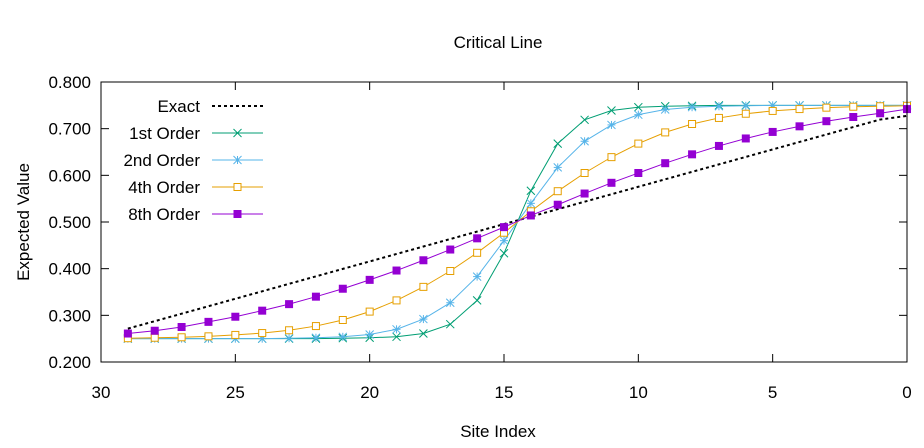  I want to click on legend-item-2nd-order: 2nd Order, so click(193, 160).